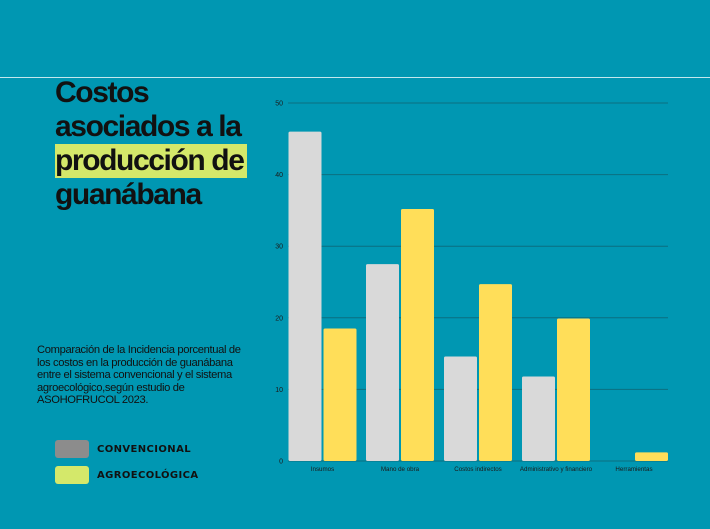 The height and width of the screenshot is (529, 710). What do you see at coordinates (633, 469) in the screenshot?
I see `x-tick-label: Herramientas` at bounding box center [633, 469].